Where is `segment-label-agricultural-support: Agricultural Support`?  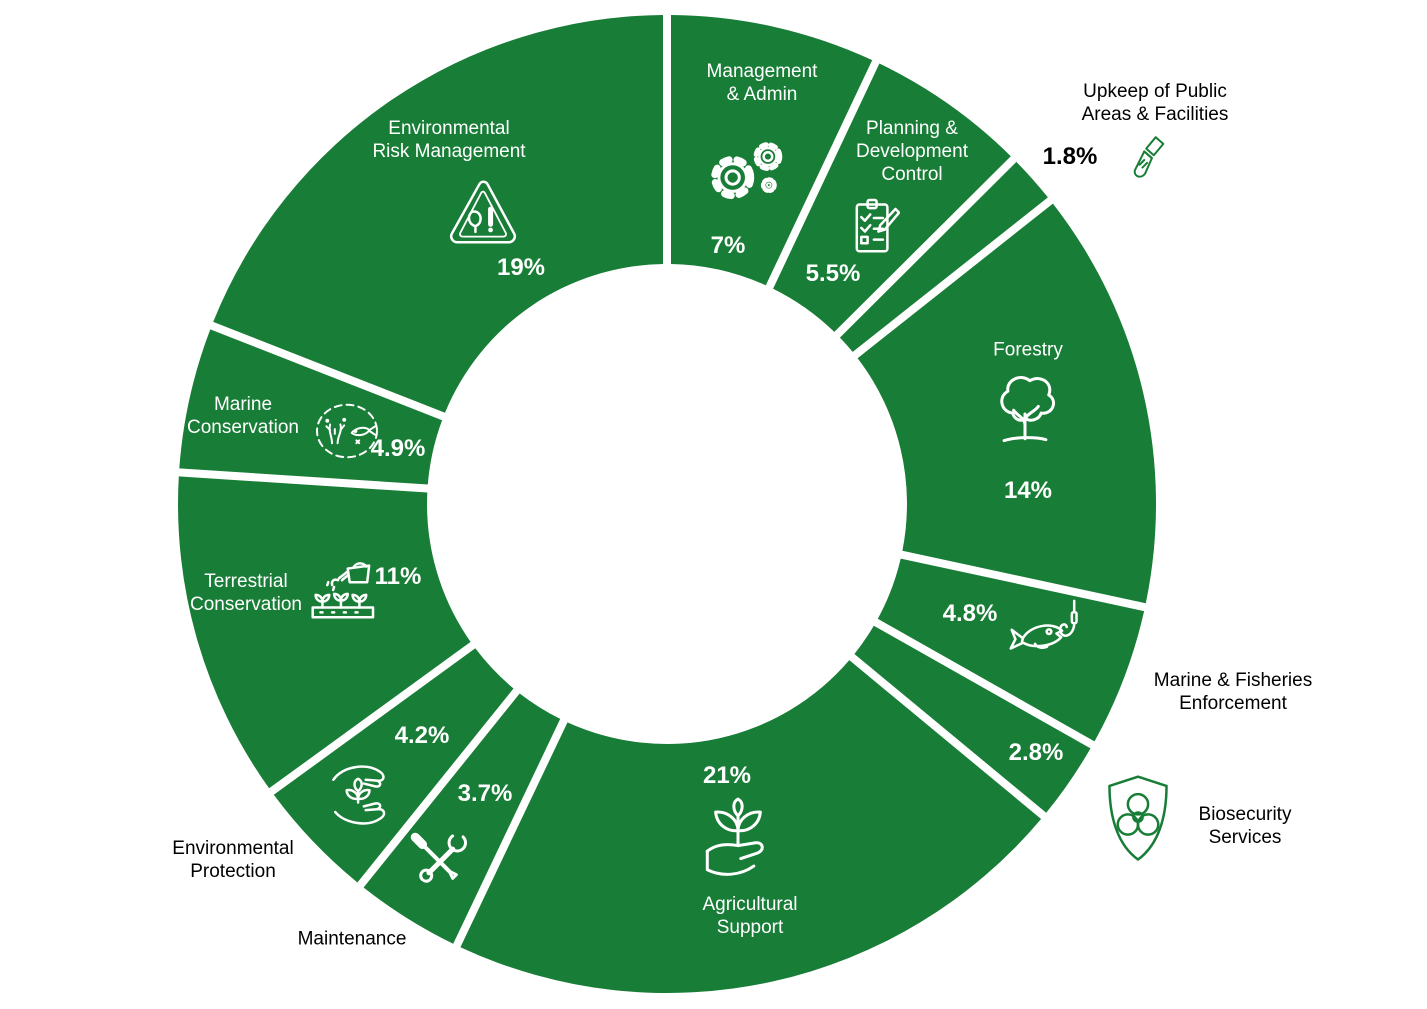 segment-label-agricultural-support: Agricultural Support is located at coordinates (750, 916).